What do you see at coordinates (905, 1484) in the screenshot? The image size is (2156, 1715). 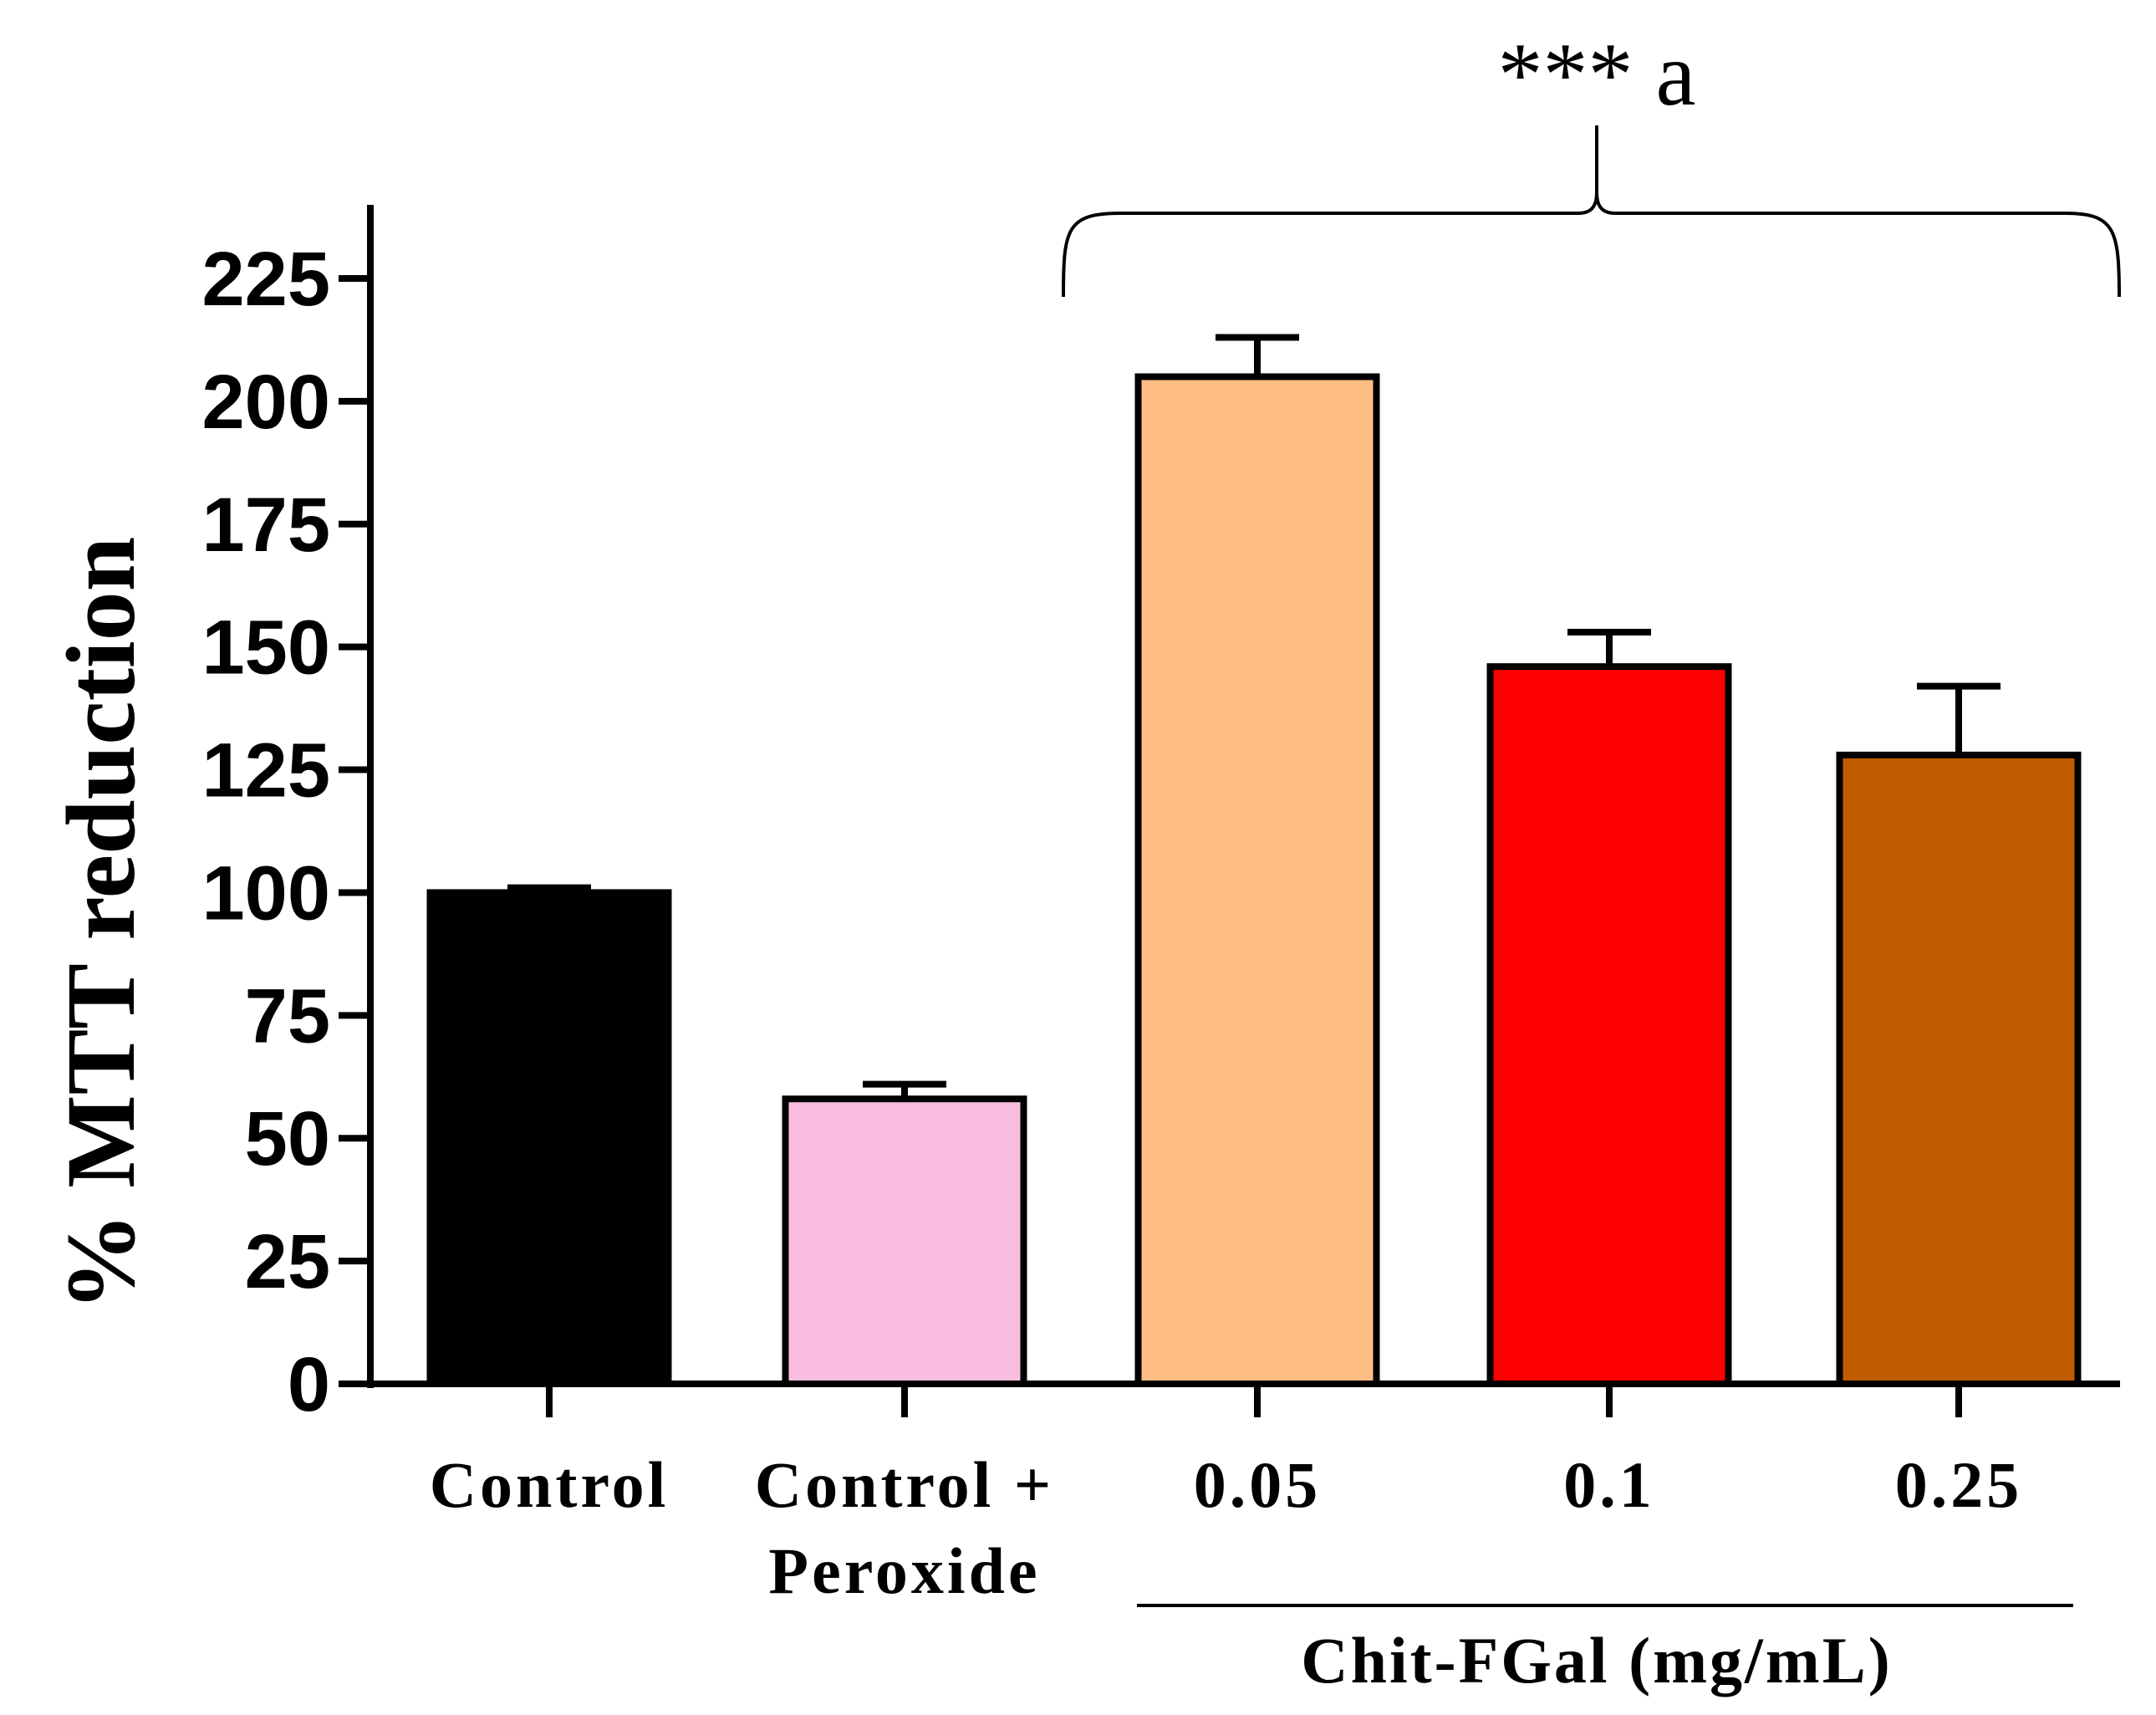 I see `x-tick-label: Control +` at bounding box center [905, 1484].